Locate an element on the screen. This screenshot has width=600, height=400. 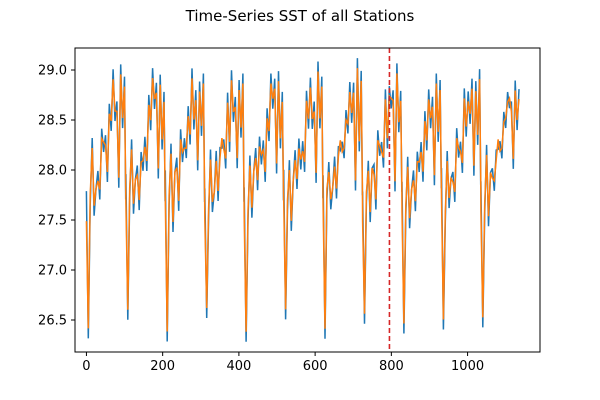
y-tick-label: 27.5 is located at coordinates (52, 221).